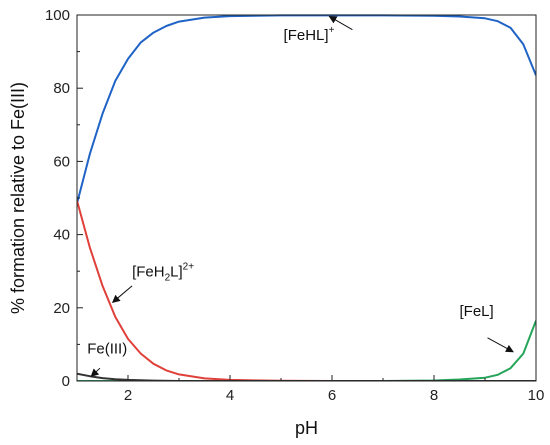  Describe the element at coordinates (57, 15) in the screenshot. I see `y-tick-label: 100` at that location.